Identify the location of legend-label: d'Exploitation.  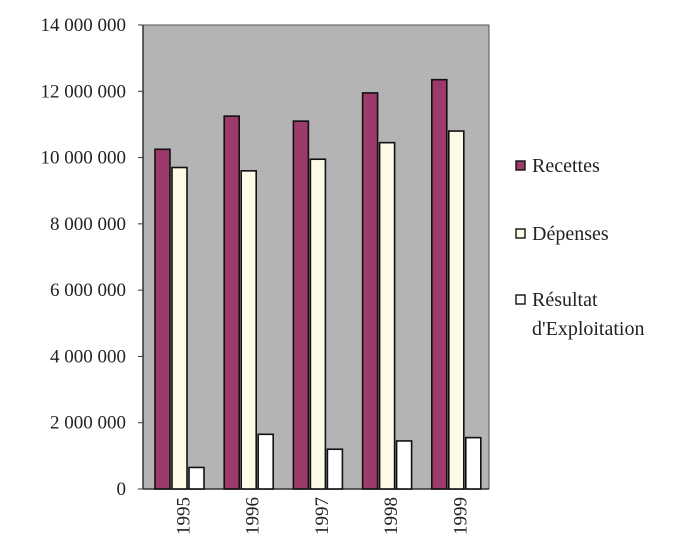
(588, 329).